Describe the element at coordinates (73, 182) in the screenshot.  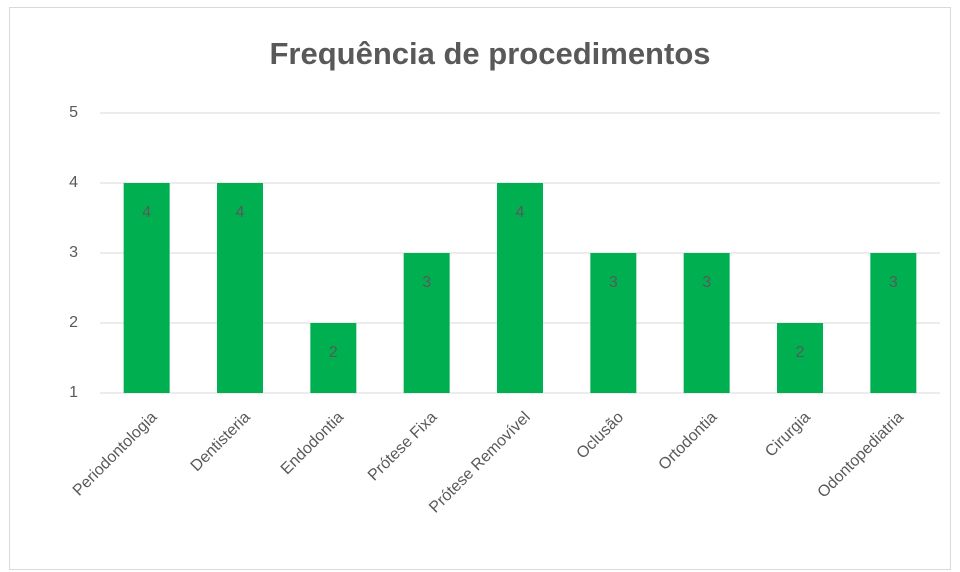
I see `y-tick-label: 4` at that location.